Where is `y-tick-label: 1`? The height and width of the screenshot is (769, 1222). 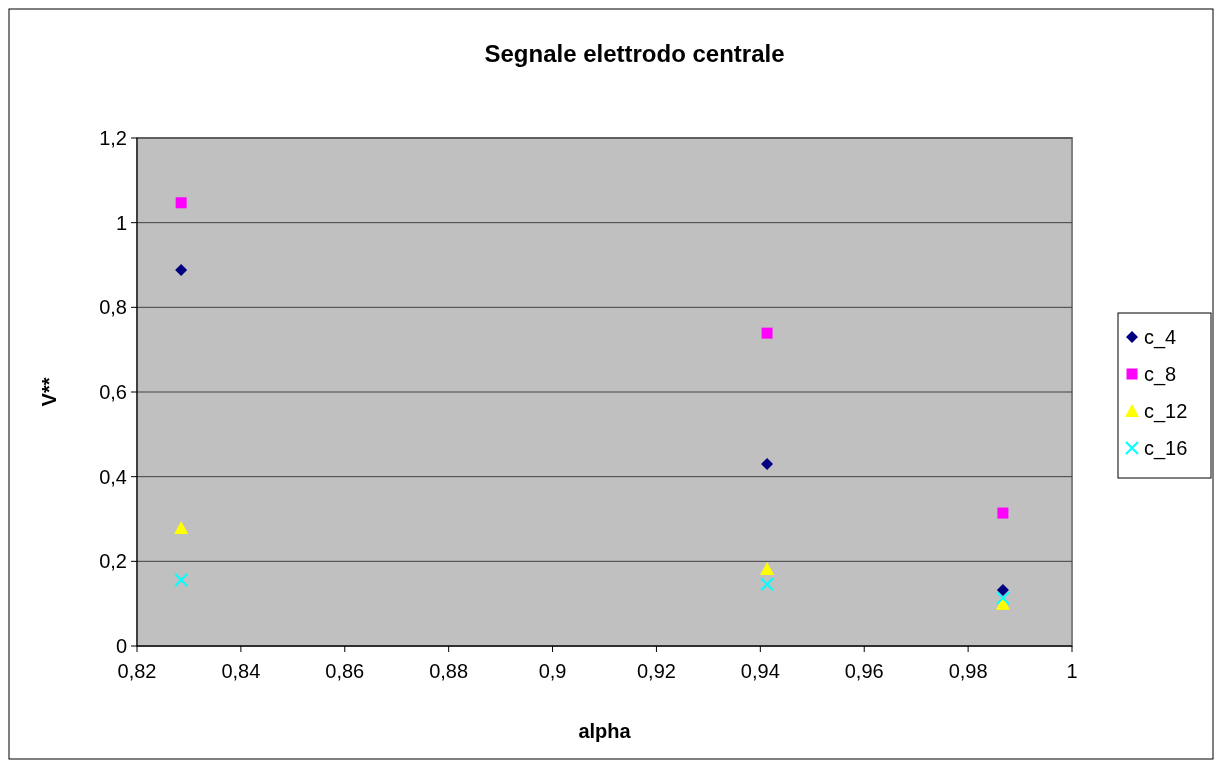
y-tick-label: 1 is located at coordinates (121, 222).